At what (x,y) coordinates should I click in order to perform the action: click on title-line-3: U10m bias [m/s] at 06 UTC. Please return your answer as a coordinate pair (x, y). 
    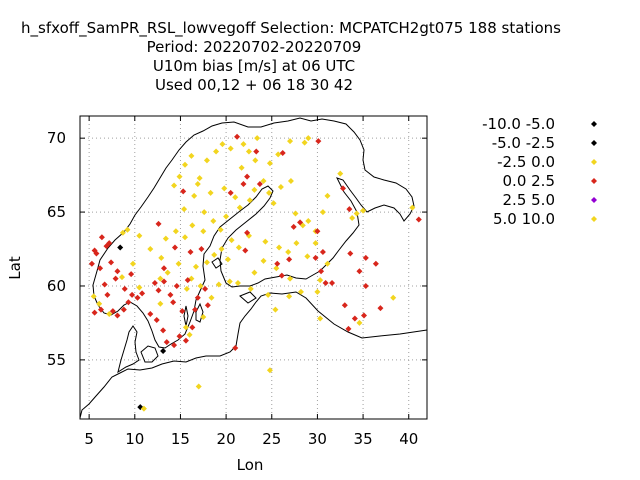
    Looking at the image, I should click on (254, 66).